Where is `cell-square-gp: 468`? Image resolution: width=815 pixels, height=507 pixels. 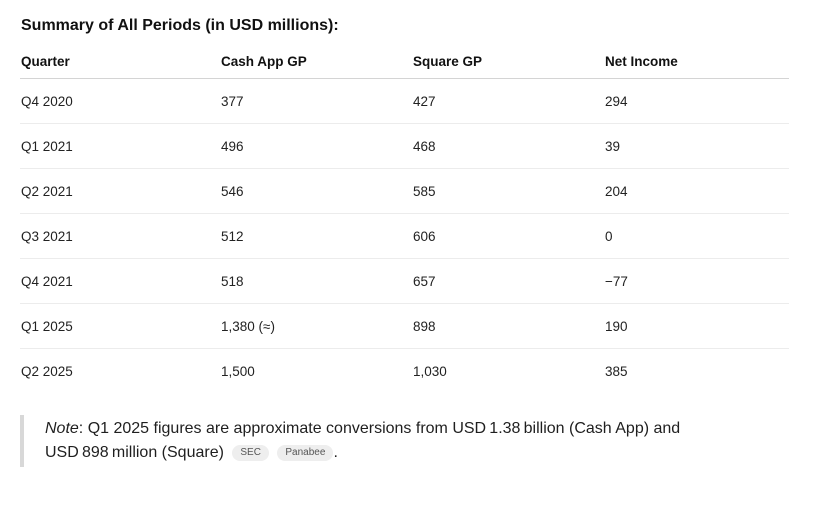 cell-square-gp: 468 is located at coordinates (508, 146).